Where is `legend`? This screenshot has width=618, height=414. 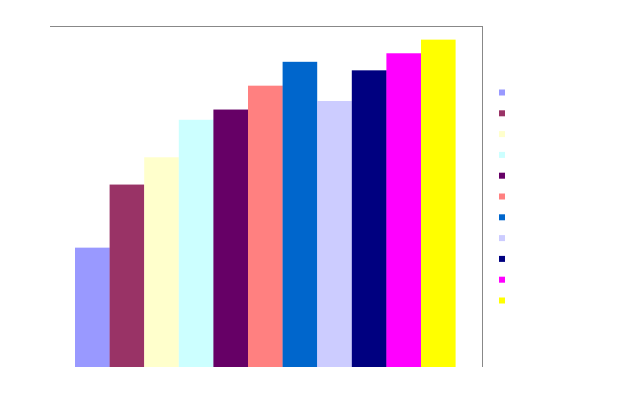
legend is located at coordinates (502, 196).